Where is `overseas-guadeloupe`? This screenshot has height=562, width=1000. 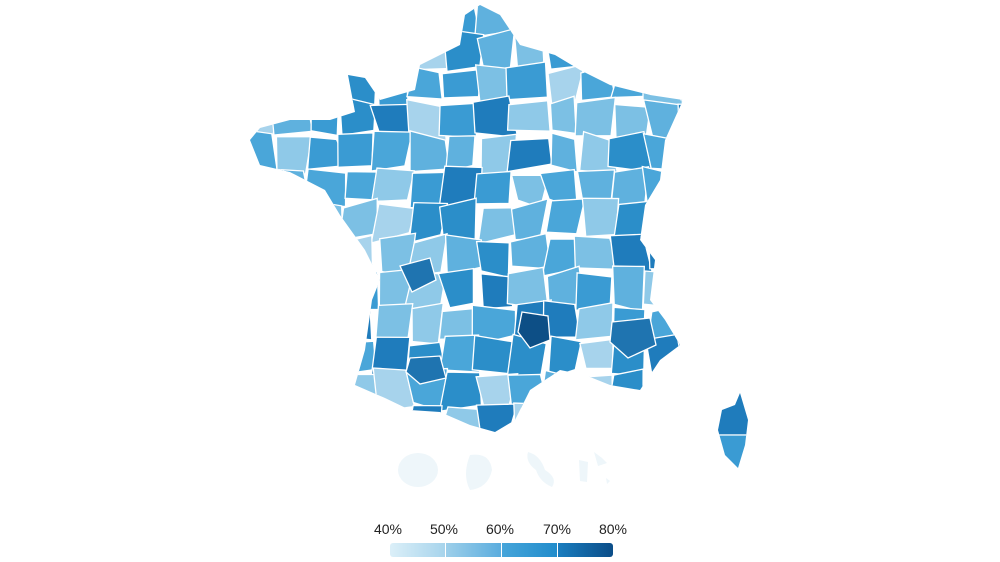 overseas-guadeloupe is located at coordinates (594, 468).